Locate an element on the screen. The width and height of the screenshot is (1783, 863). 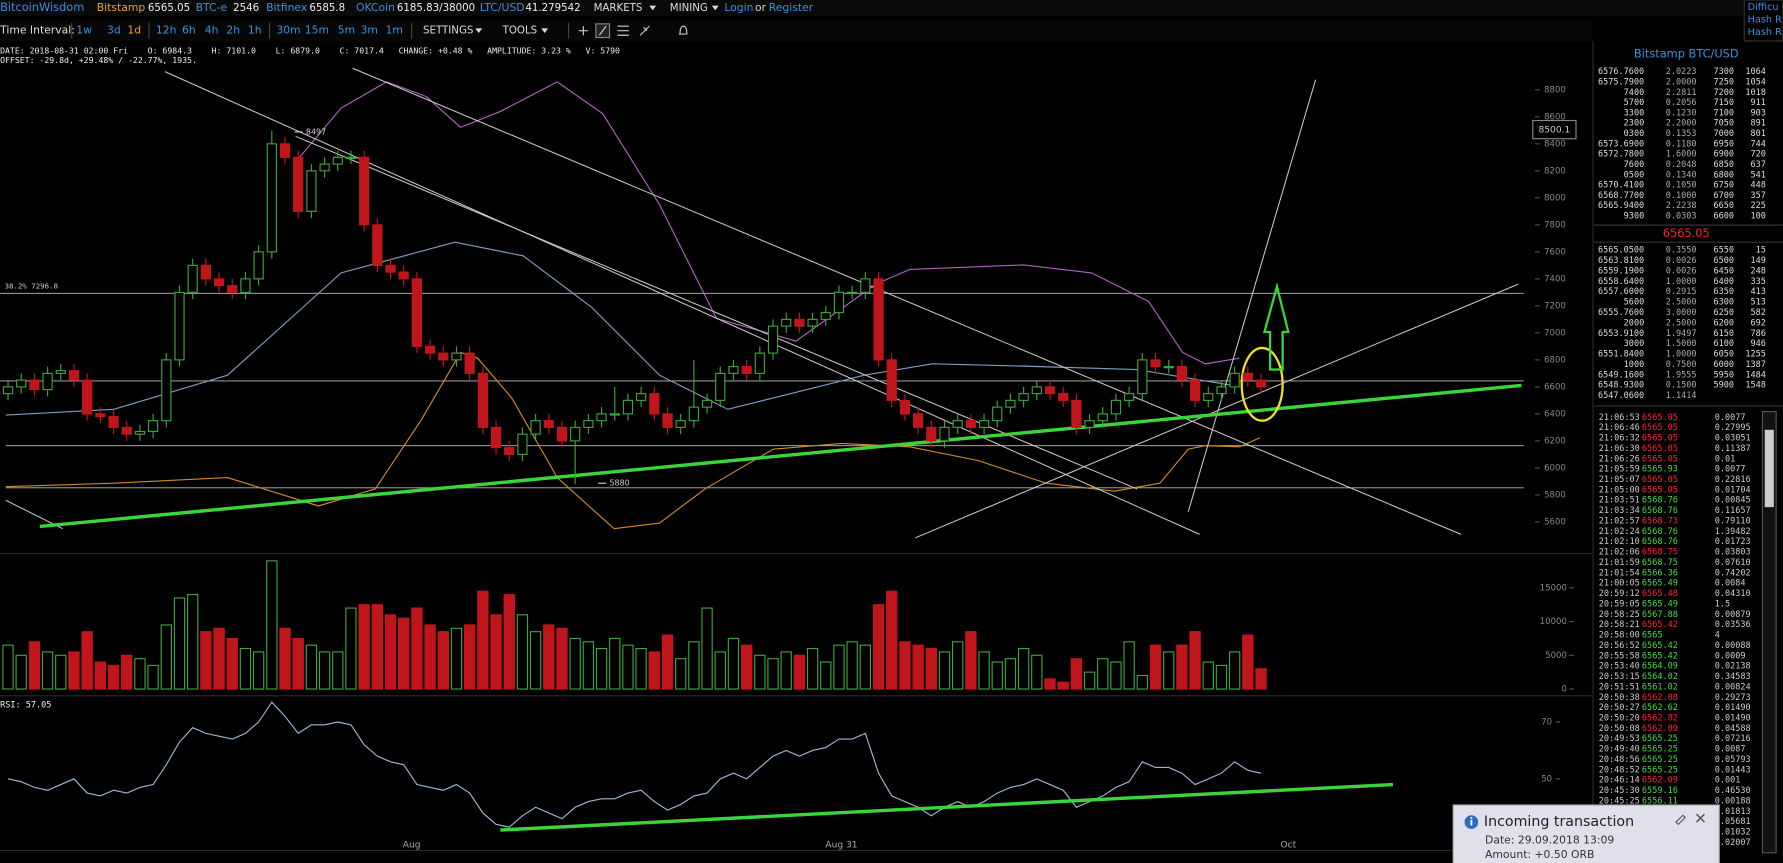
y-tick-label: 8400 is located at coordinates (1555, 144).